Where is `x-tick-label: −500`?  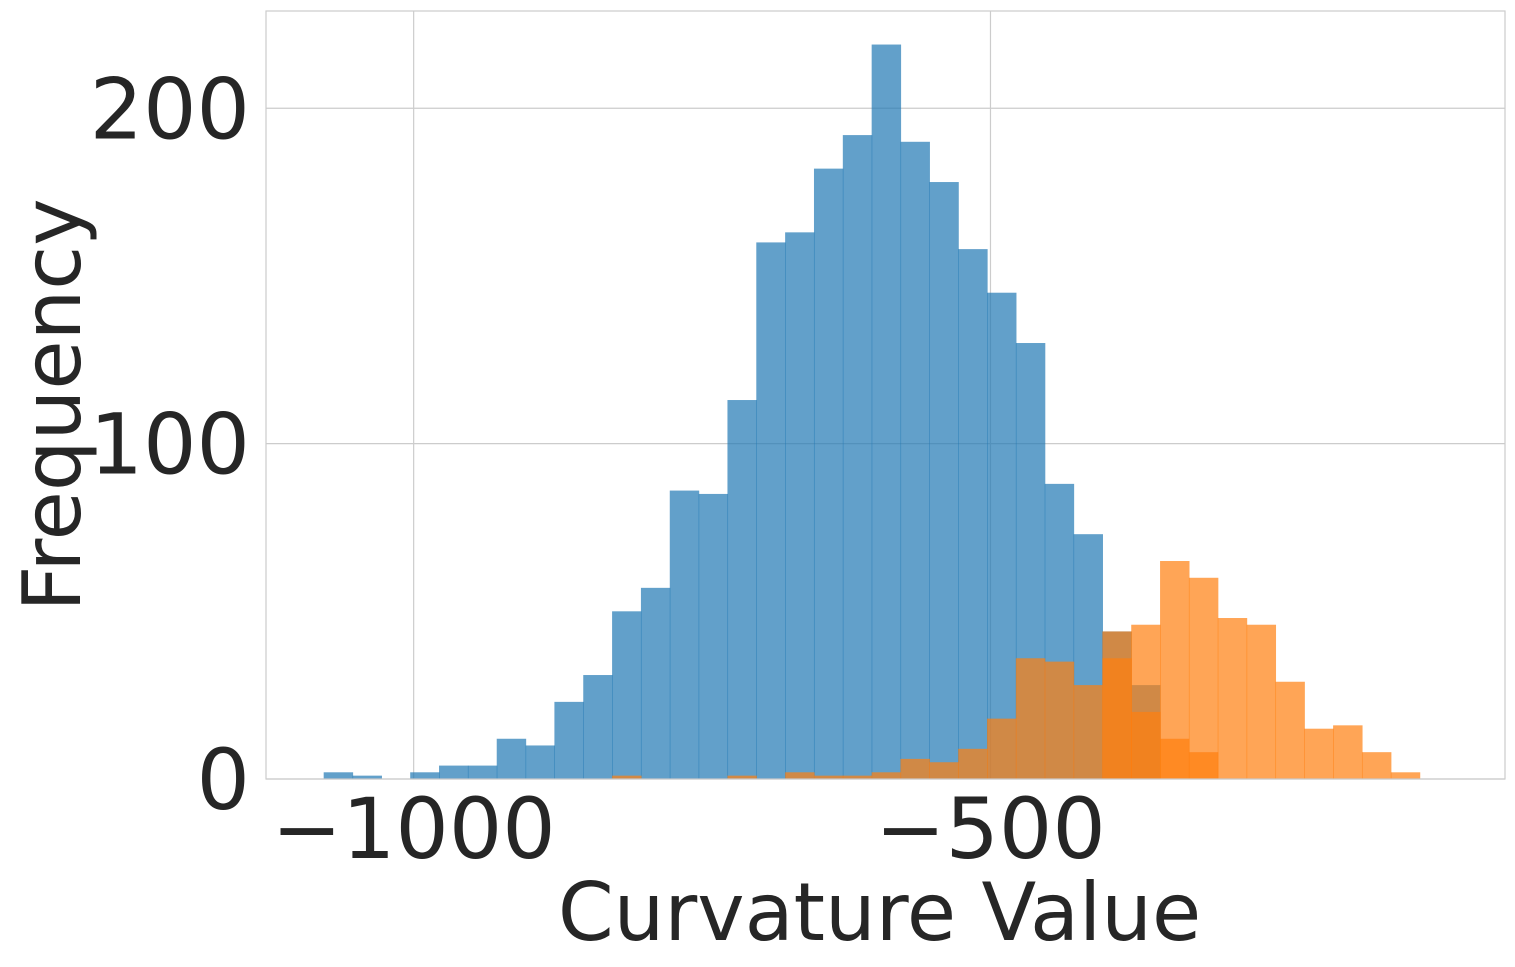 x-tick-label: −500 is located at coordinates (990, 829).